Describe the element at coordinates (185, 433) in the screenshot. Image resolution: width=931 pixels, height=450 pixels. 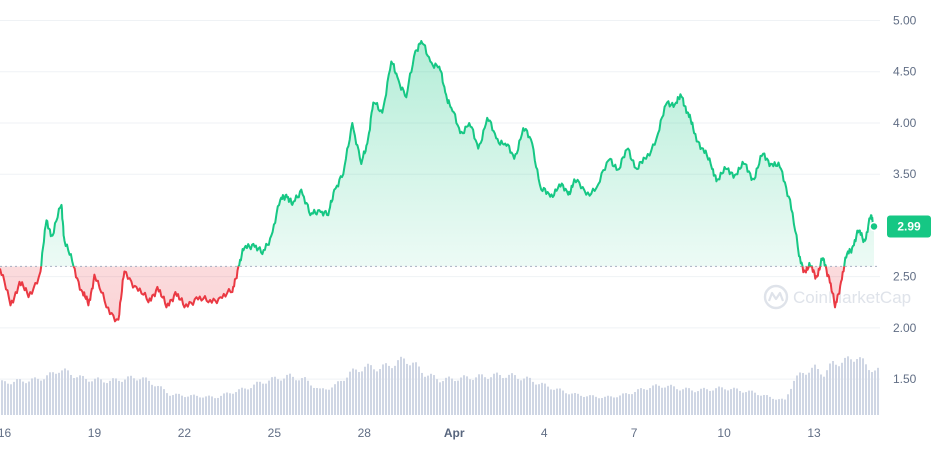
I see `x-tick-label: 22` at that location.